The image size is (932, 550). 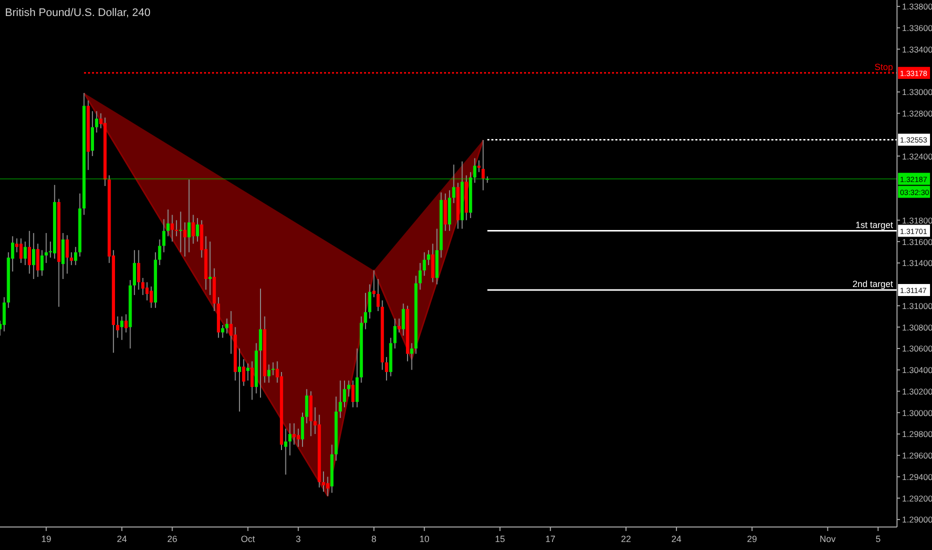 I want to click on x-tick-label: 3, so click(x=298, y=539).